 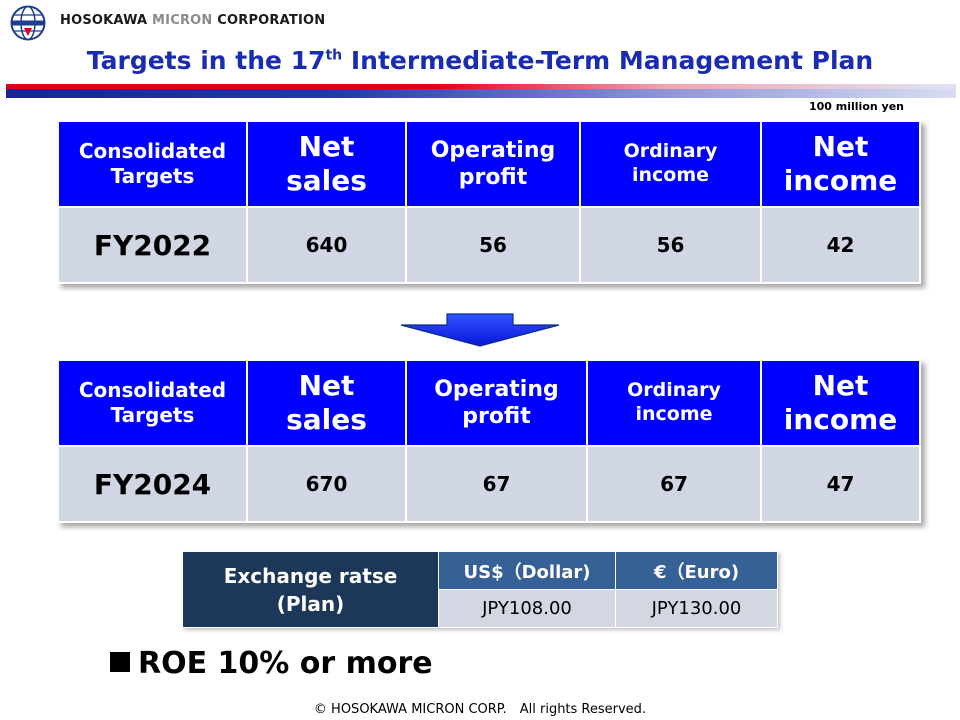 I want to click on roe-target: ROE 10% or more, so click(x=271, y=663).